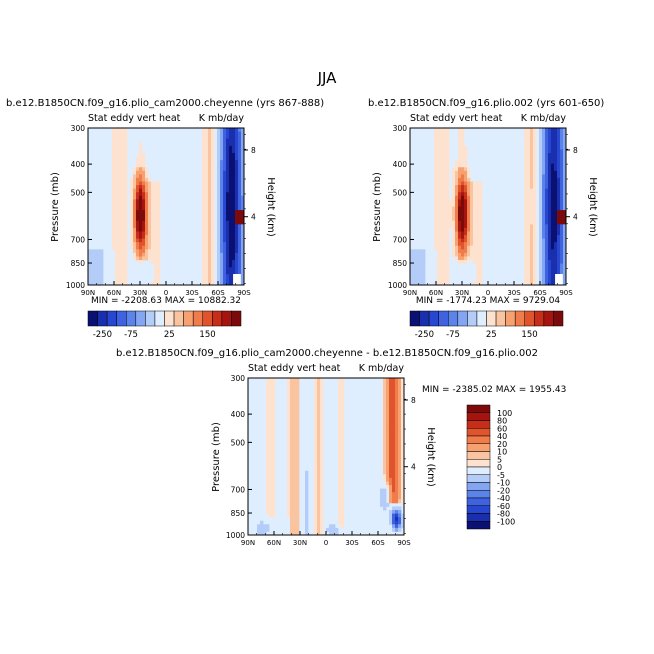 The height and width of the screenshot is (654, 654). Describe the element at coordinates (166, 293) in the screenshot. I see `x-tick-label: 0` at that location.